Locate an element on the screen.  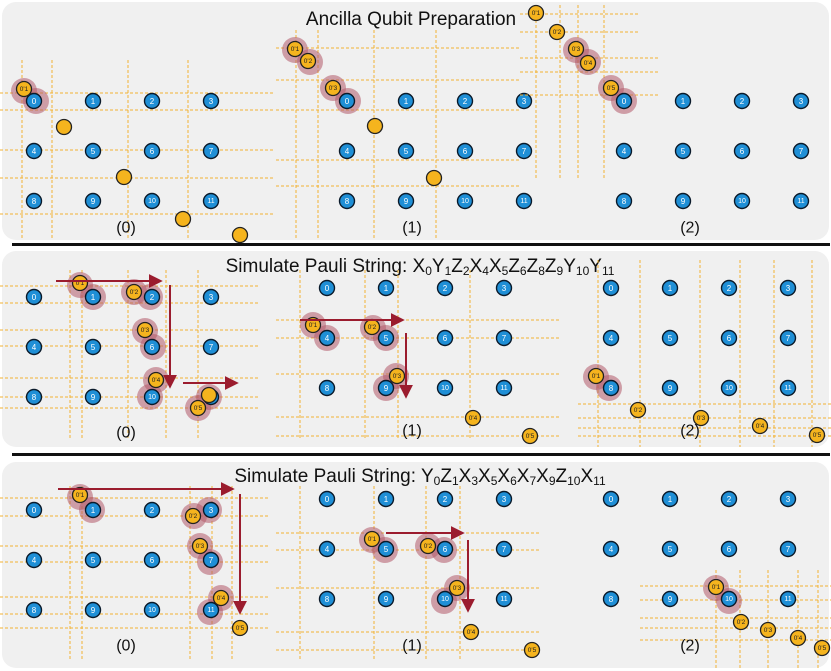
pauli-op: Y is located at coordinates (595, 266).